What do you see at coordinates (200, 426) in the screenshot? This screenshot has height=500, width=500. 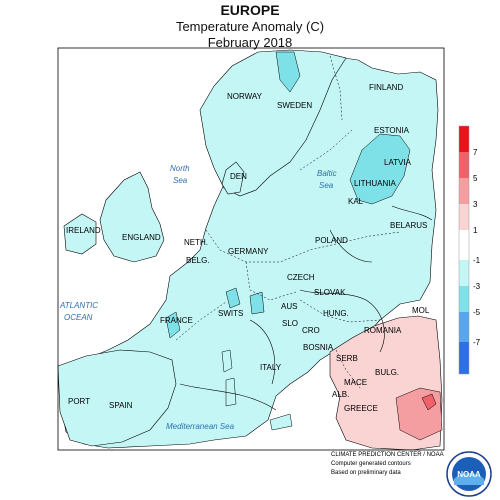 I see `label-mediterranean: Mediterranean Sea` at bounding box center [200, 426].